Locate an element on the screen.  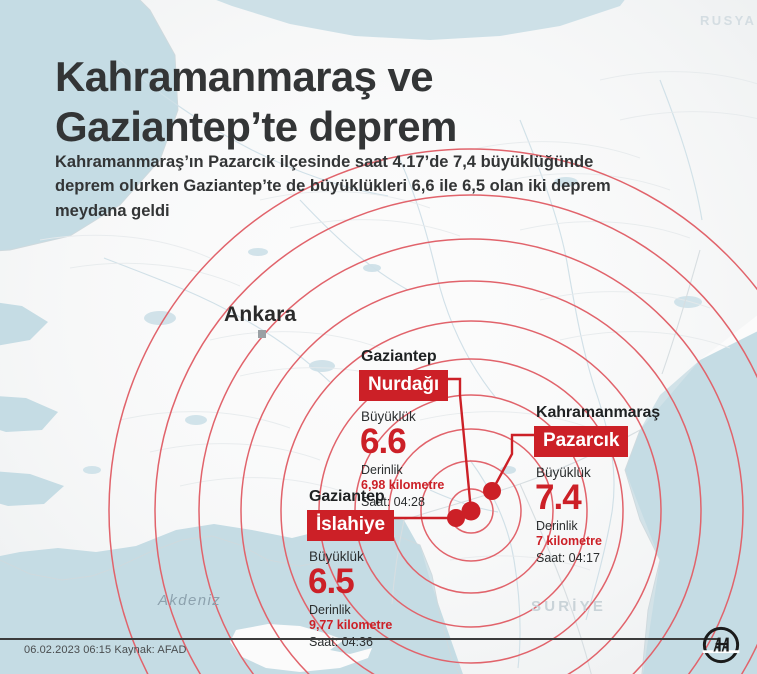
epicenter-dot-nurdagi is located at coordinates (471, 511).